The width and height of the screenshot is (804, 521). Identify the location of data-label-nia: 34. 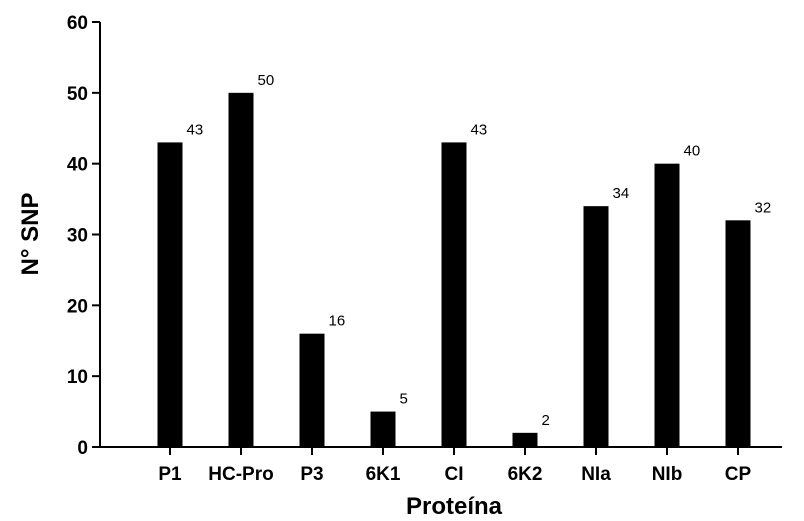
(621, 193).